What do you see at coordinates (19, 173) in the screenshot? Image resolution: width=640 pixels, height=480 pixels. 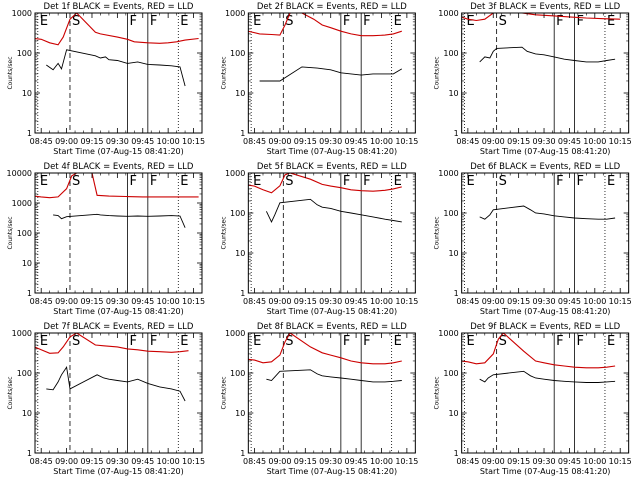 I see `y-tick-label: 10000` at bounding box center [19, 173].